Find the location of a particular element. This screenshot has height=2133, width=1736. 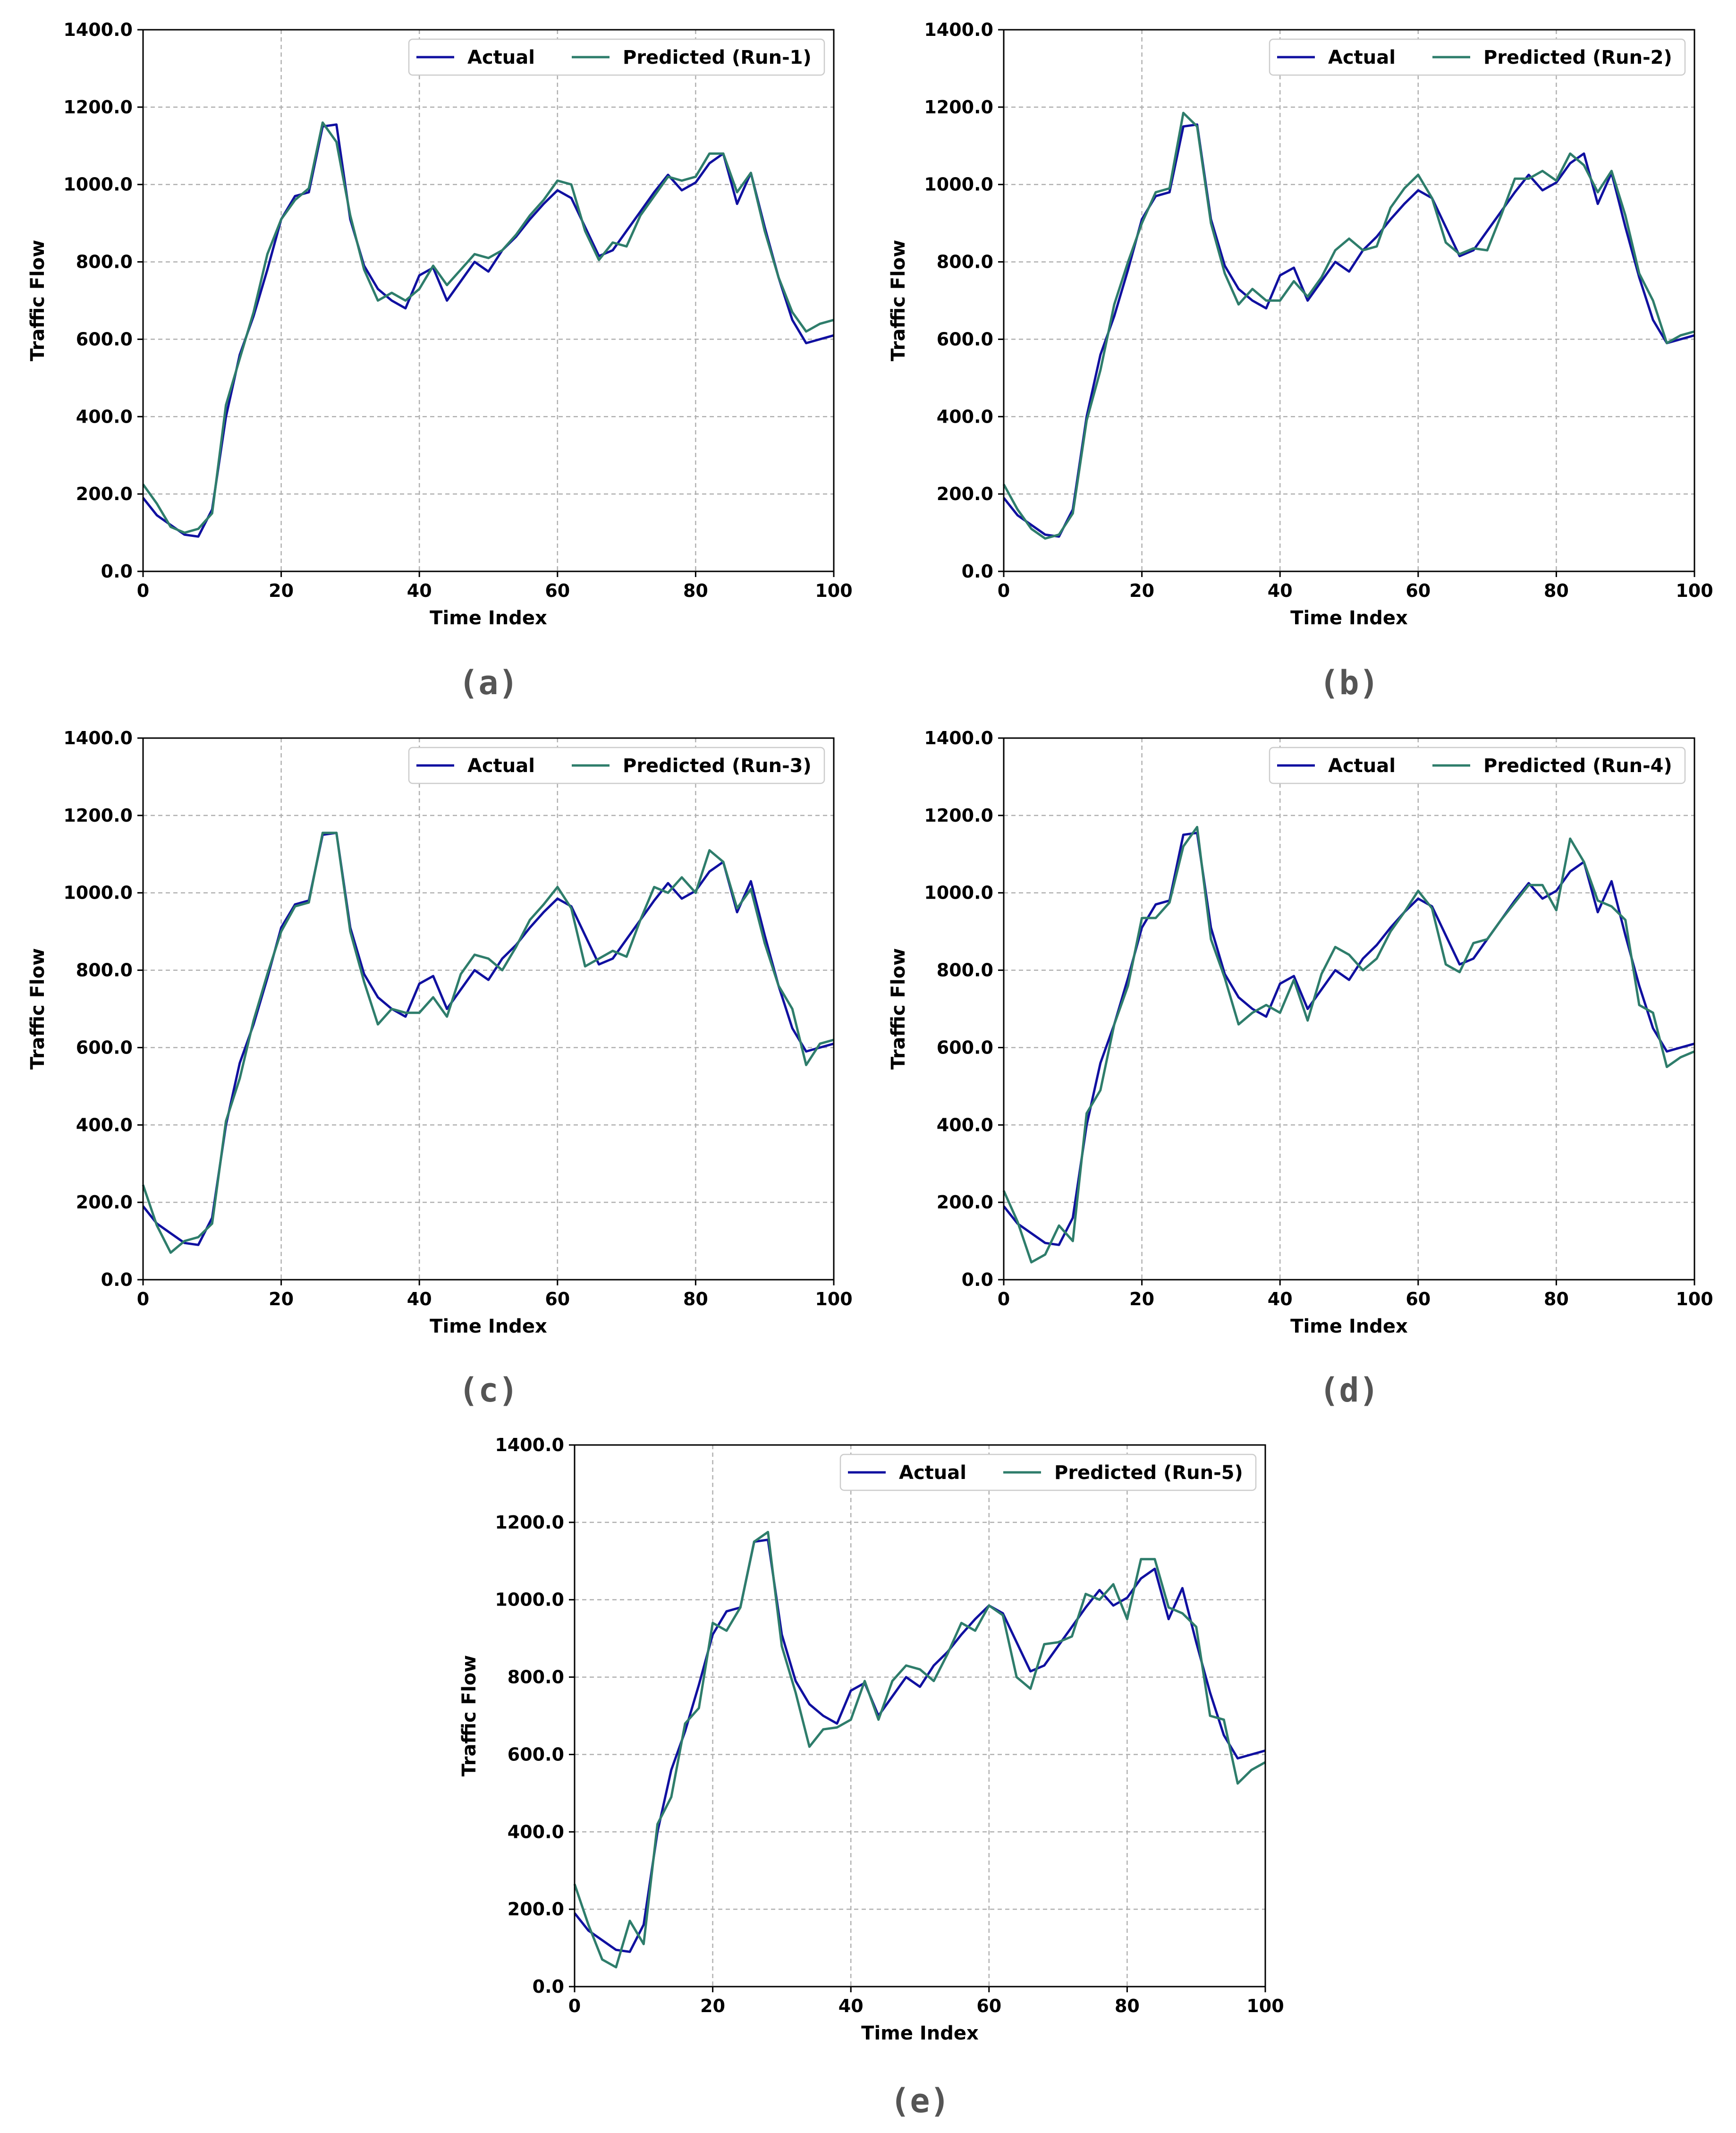

legend: Actual Predicted (Run-2) is located at coordinates (1477, 57).